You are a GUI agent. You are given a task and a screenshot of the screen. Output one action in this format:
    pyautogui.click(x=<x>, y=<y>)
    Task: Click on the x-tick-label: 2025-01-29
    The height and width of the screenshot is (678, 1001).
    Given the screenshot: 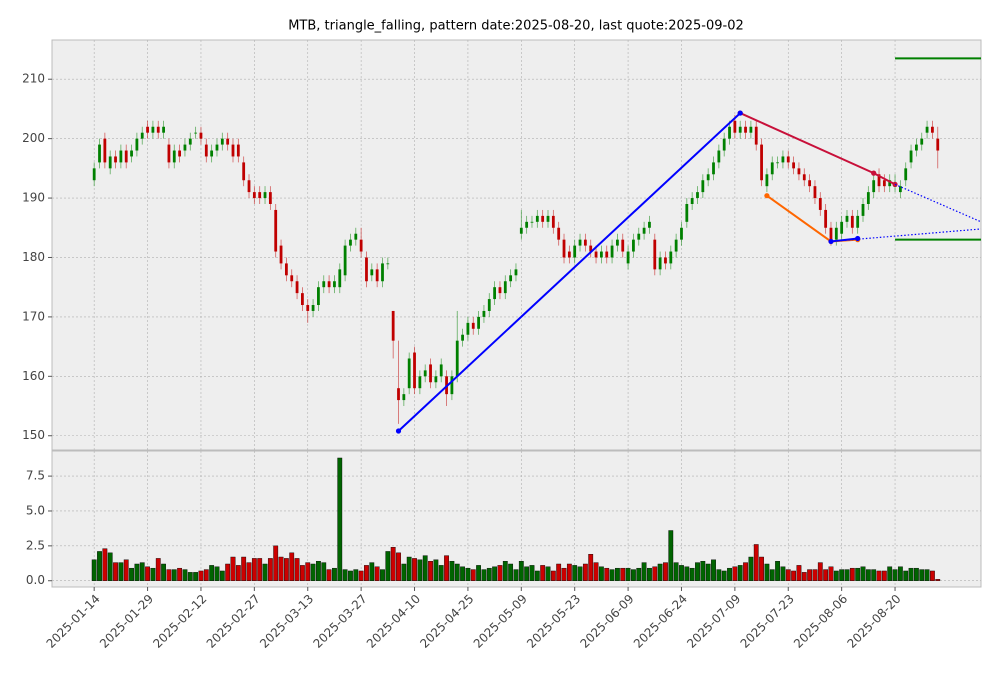 What is the action you would take?
    pyautogui.click(x=126, y=621)
    